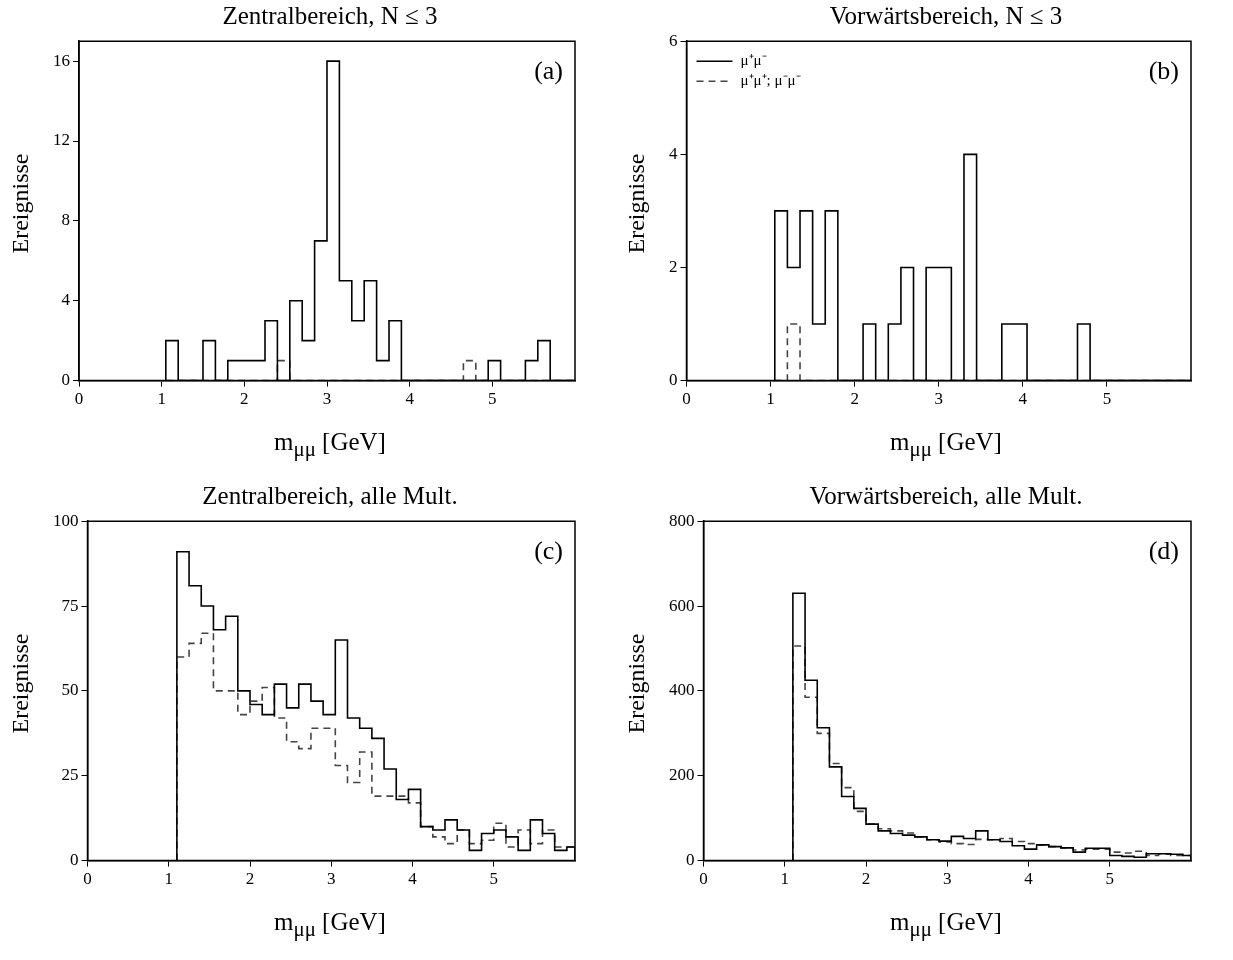 This screenshot has width=1233, height=960. I want to click on chart-title: Vorwärtsbereich, alle Mult., so click(946, 496).